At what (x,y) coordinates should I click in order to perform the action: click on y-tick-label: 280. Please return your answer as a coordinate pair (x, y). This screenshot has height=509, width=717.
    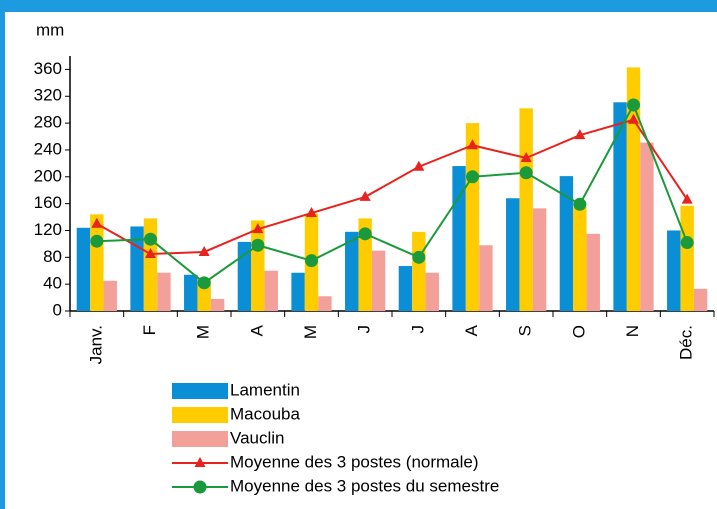
    Looking at the image, I should click on (48, 122).